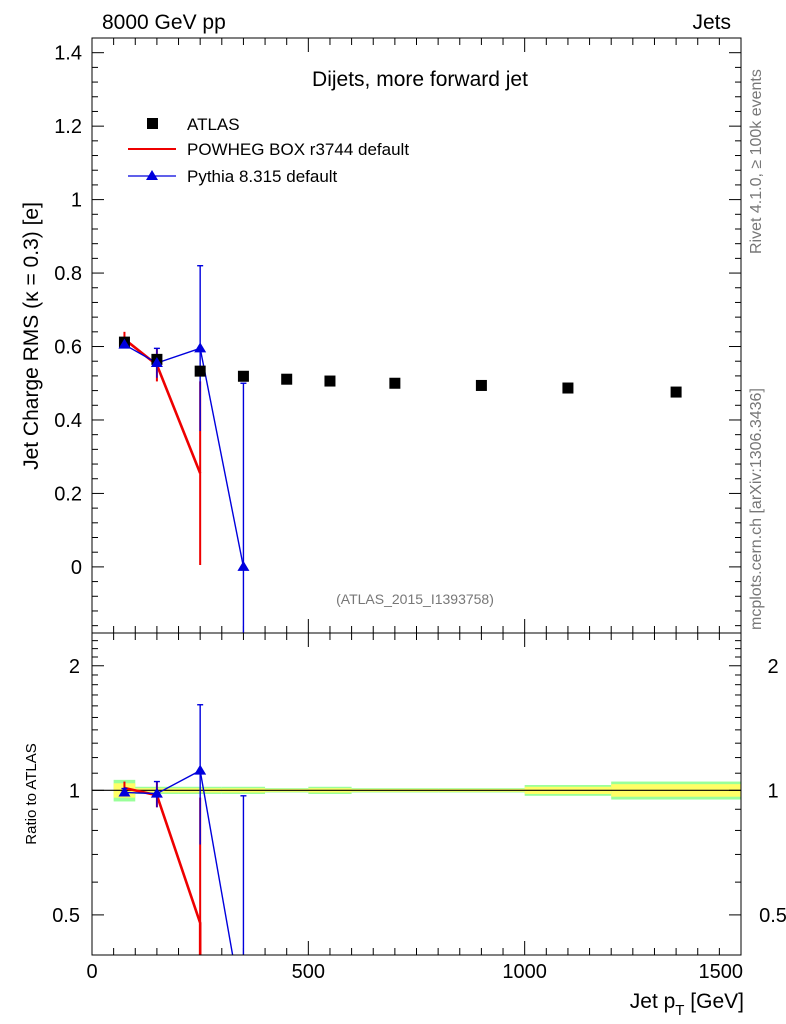 This screenshot has height=1024, width=786. What do you see at coordinates (262, 176) in the screenshot?
I see `legend-pythia-label: Pythia 8.315 default` at bounding box center [262, 176].